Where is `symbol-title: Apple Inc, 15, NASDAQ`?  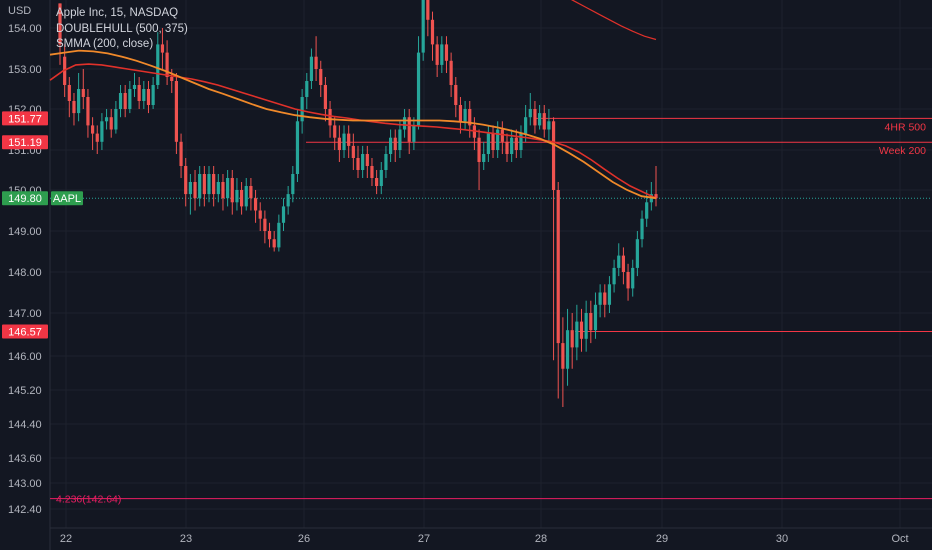
symbol-title: Apple Inc, 15, NASDAQ is located at coordinates (117, 13).